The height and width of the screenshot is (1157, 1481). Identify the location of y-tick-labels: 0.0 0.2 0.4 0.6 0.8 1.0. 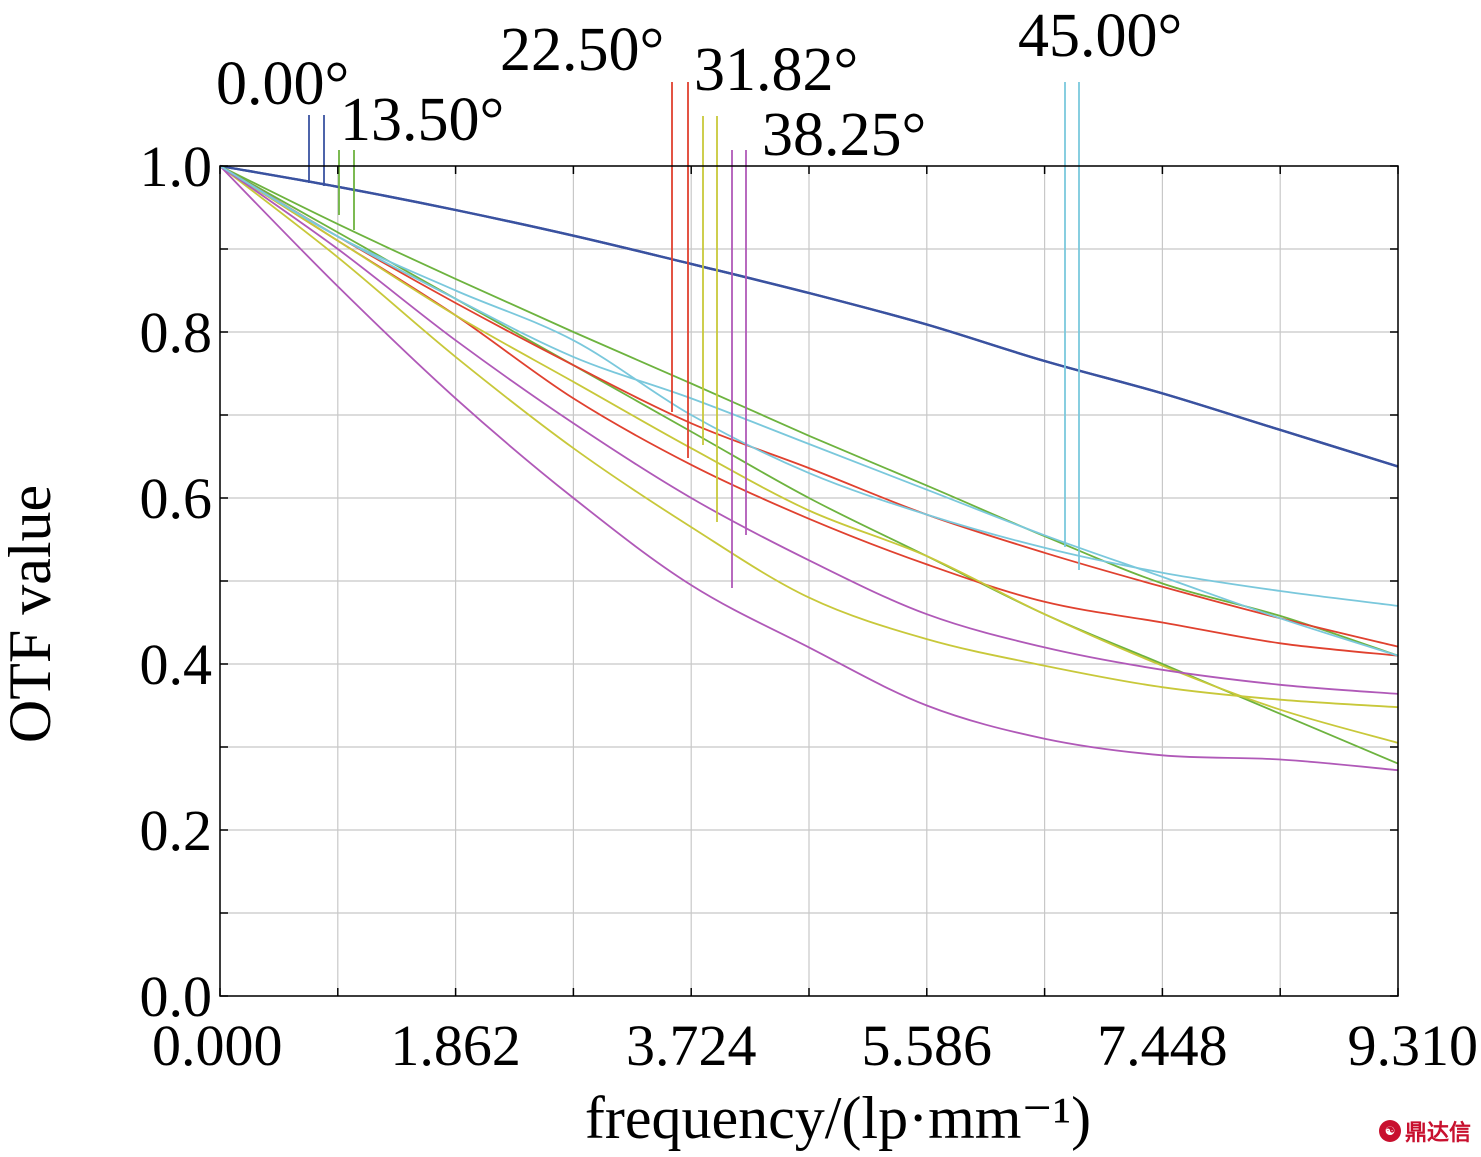
(176, 581).